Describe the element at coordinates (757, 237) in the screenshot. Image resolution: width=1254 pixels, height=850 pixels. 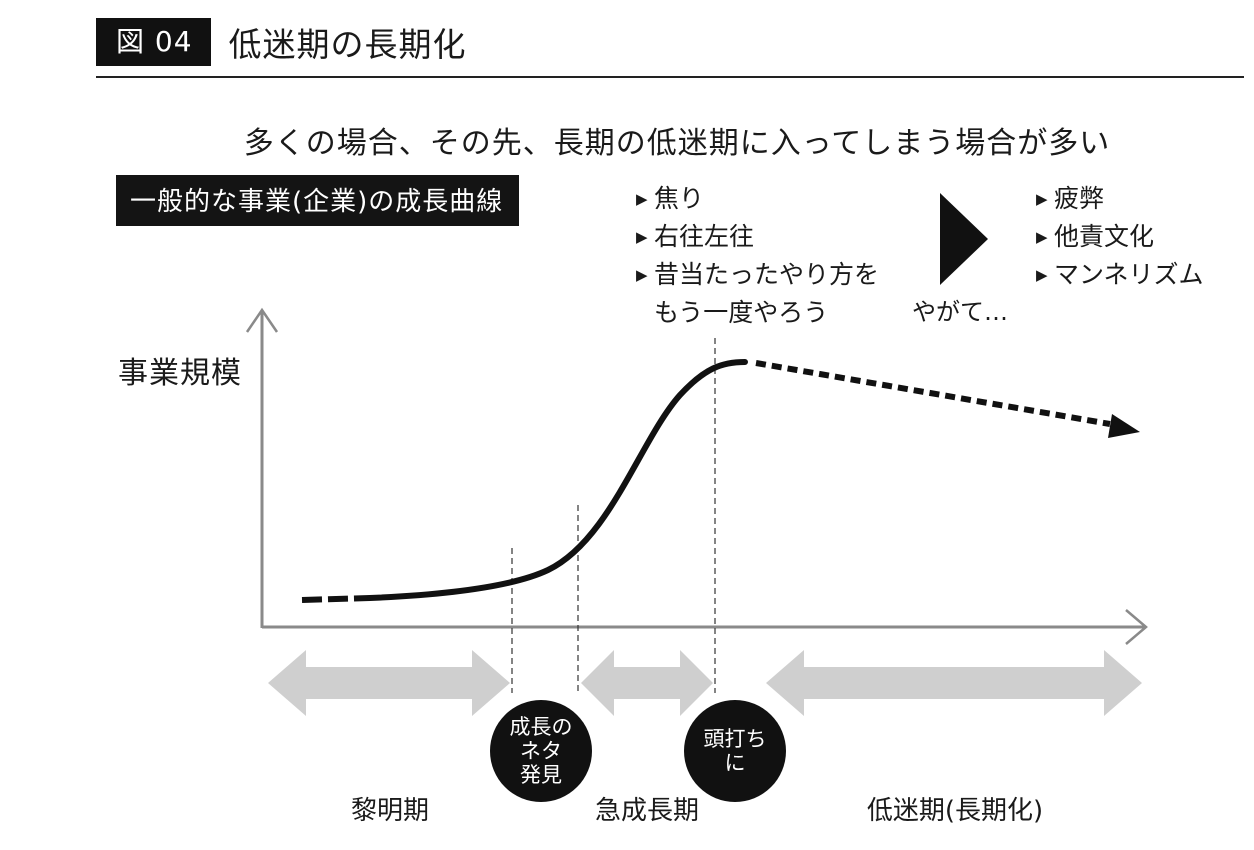
I see `symptom-item: ▶ 右往左往` at that location.